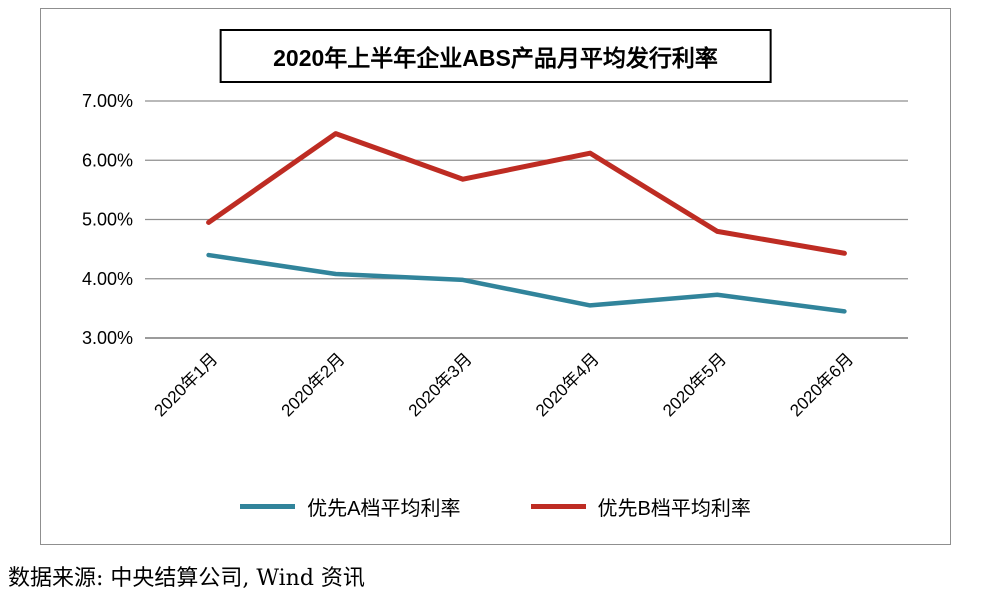 The height and width of the screenshot is (601, 989). I want to click on x-tick-label: 2020年5月, so click(694, 384).